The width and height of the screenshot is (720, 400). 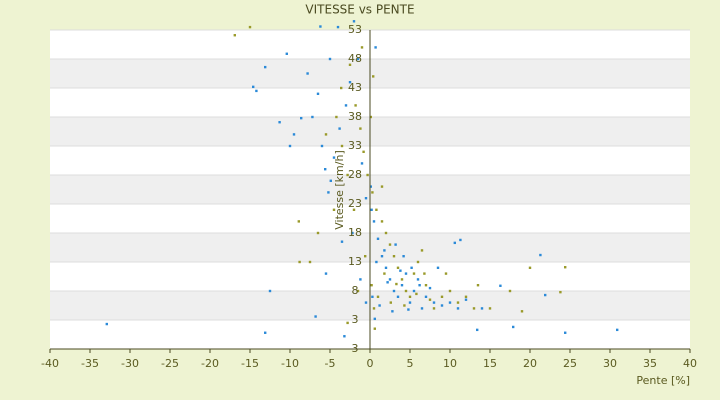 What do you see at coordinates (359, 10) in the screenshot?
I see `chart-title: VITESSE vs PENTE` at bounding box center [359, 10].